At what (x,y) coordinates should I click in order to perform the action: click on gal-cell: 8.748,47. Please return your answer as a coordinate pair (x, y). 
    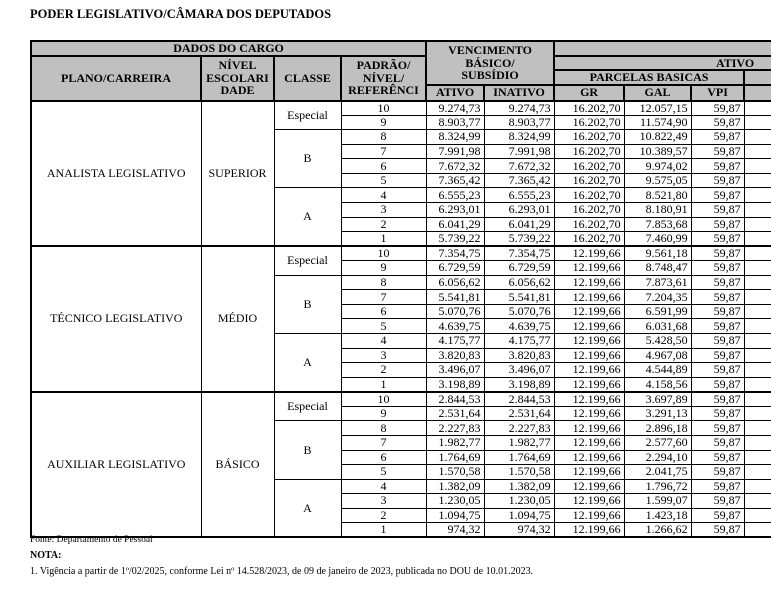
    Looking at the image, I should click on (657, 268).